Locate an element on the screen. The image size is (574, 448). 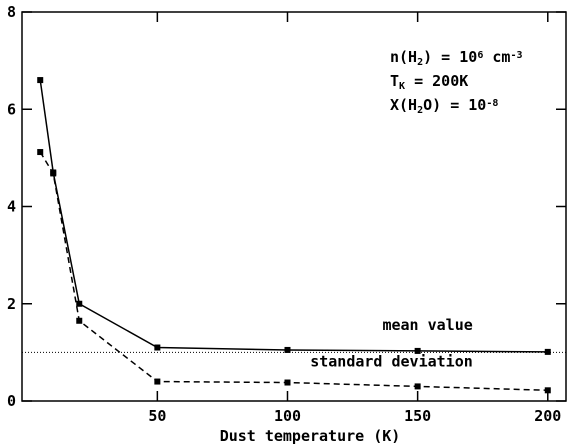
annotation-part: ) = 10 is located at coordinates (450, 57).